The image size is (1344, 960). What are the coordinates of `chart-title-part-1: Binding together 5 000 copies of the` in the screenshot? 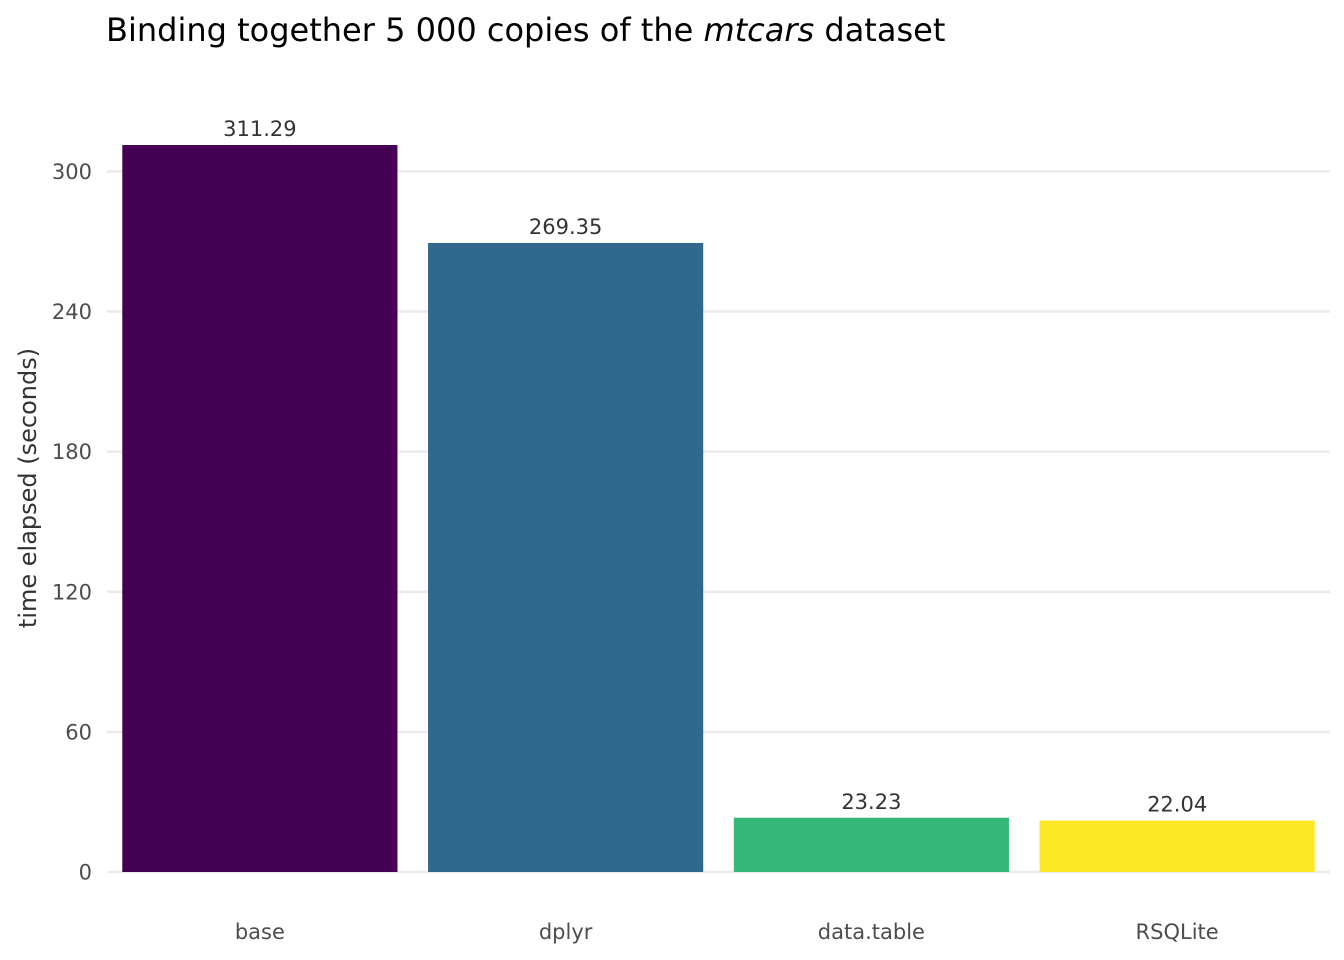 It's located at (404, 30).